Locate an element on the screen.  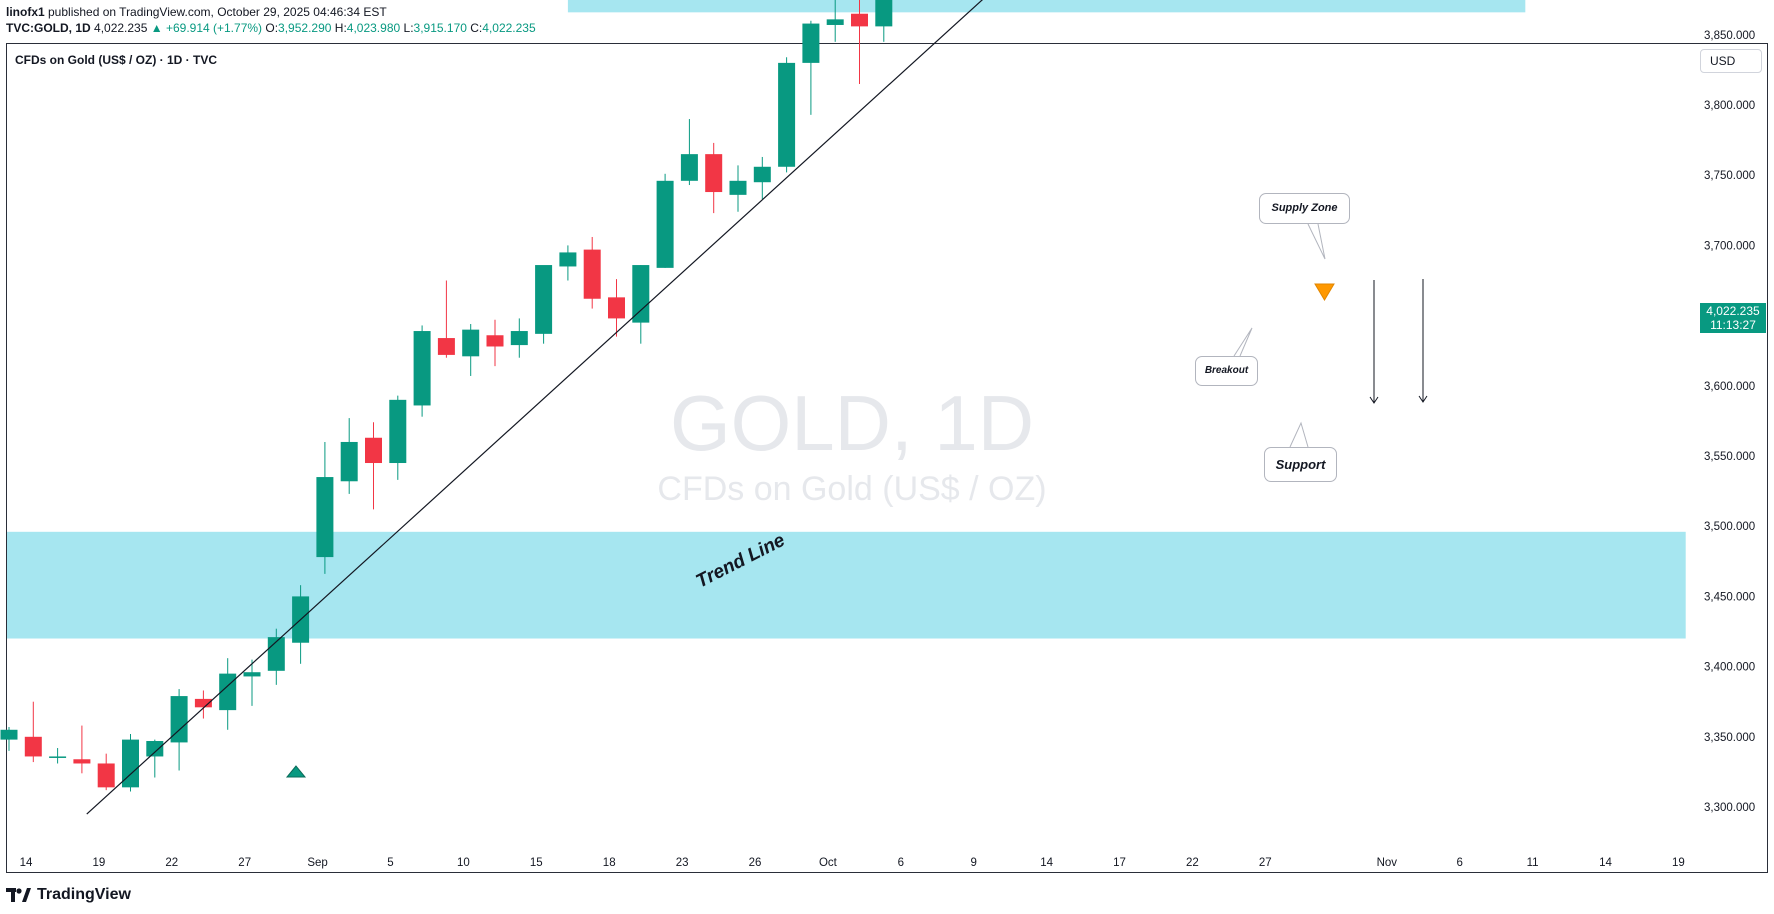
breakout-callout-pointer is located at coordinates (1243, 342).